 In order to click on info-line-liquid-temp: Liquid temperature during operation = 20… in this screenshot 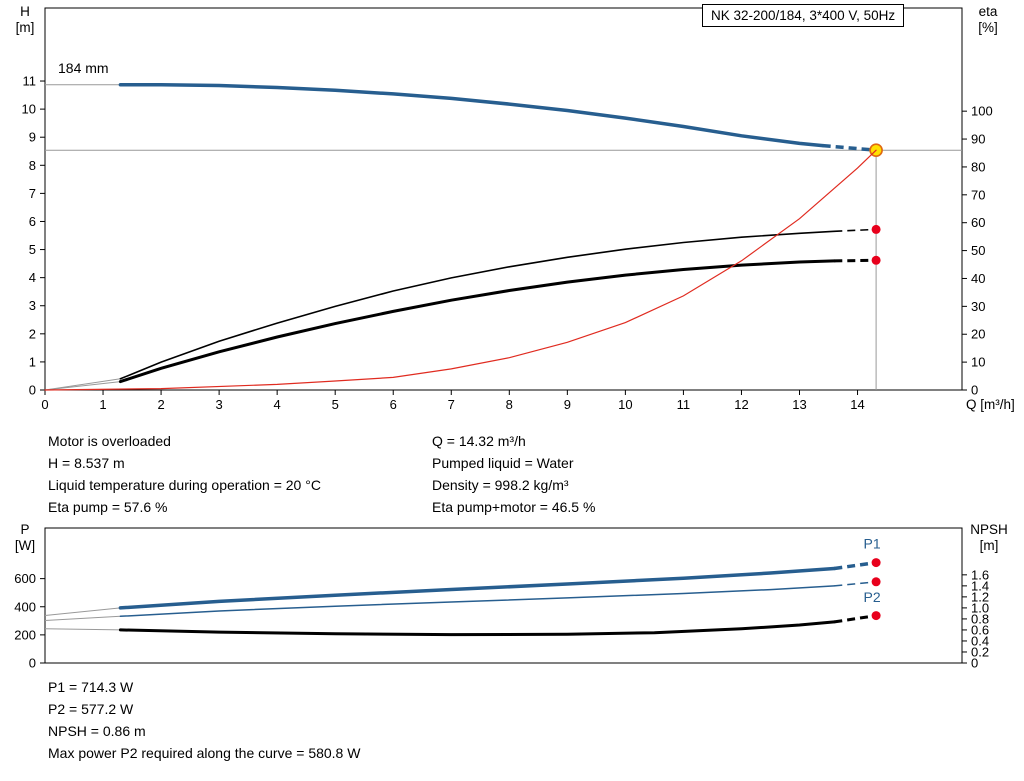, I will do `click(184, 485)`.